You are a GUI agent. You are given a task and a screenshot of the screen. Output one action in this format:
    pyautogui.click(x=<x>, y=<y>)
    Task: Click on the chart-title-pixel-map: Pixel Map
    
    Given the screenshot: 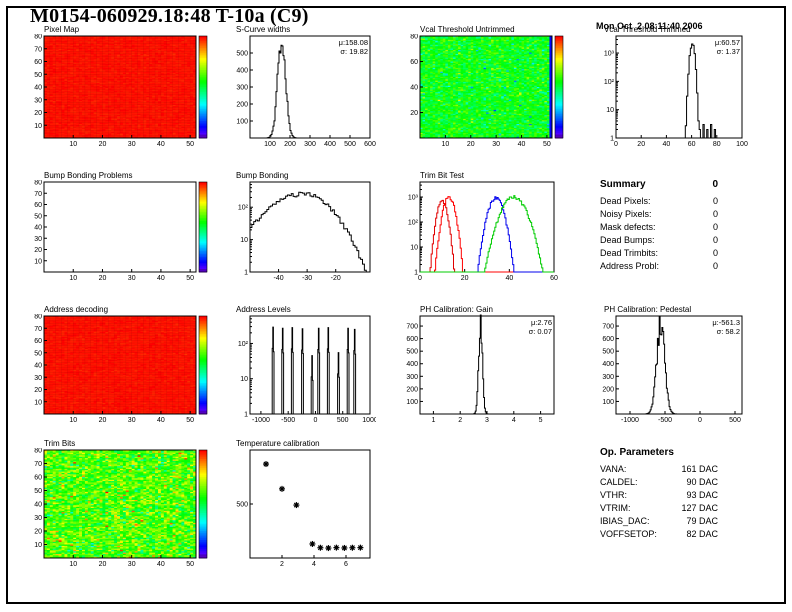 What is the action you would take?
    pyautogui.click(x=62, y=29)
    